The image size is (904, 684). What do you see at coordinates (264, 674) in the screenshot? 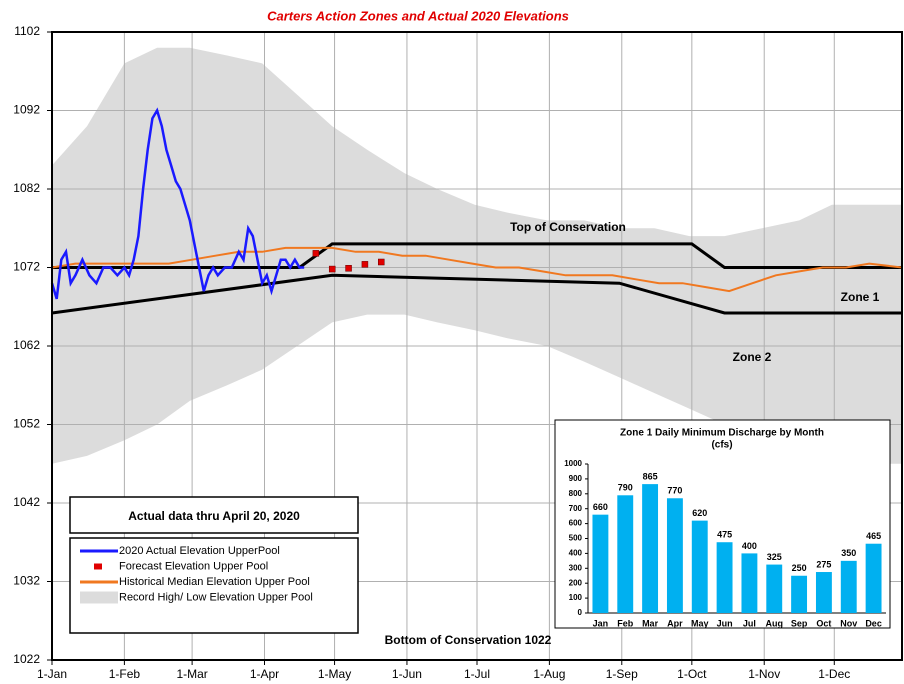
I see `x-tick-label: 1-Apr` at bounding box center [264, 674].